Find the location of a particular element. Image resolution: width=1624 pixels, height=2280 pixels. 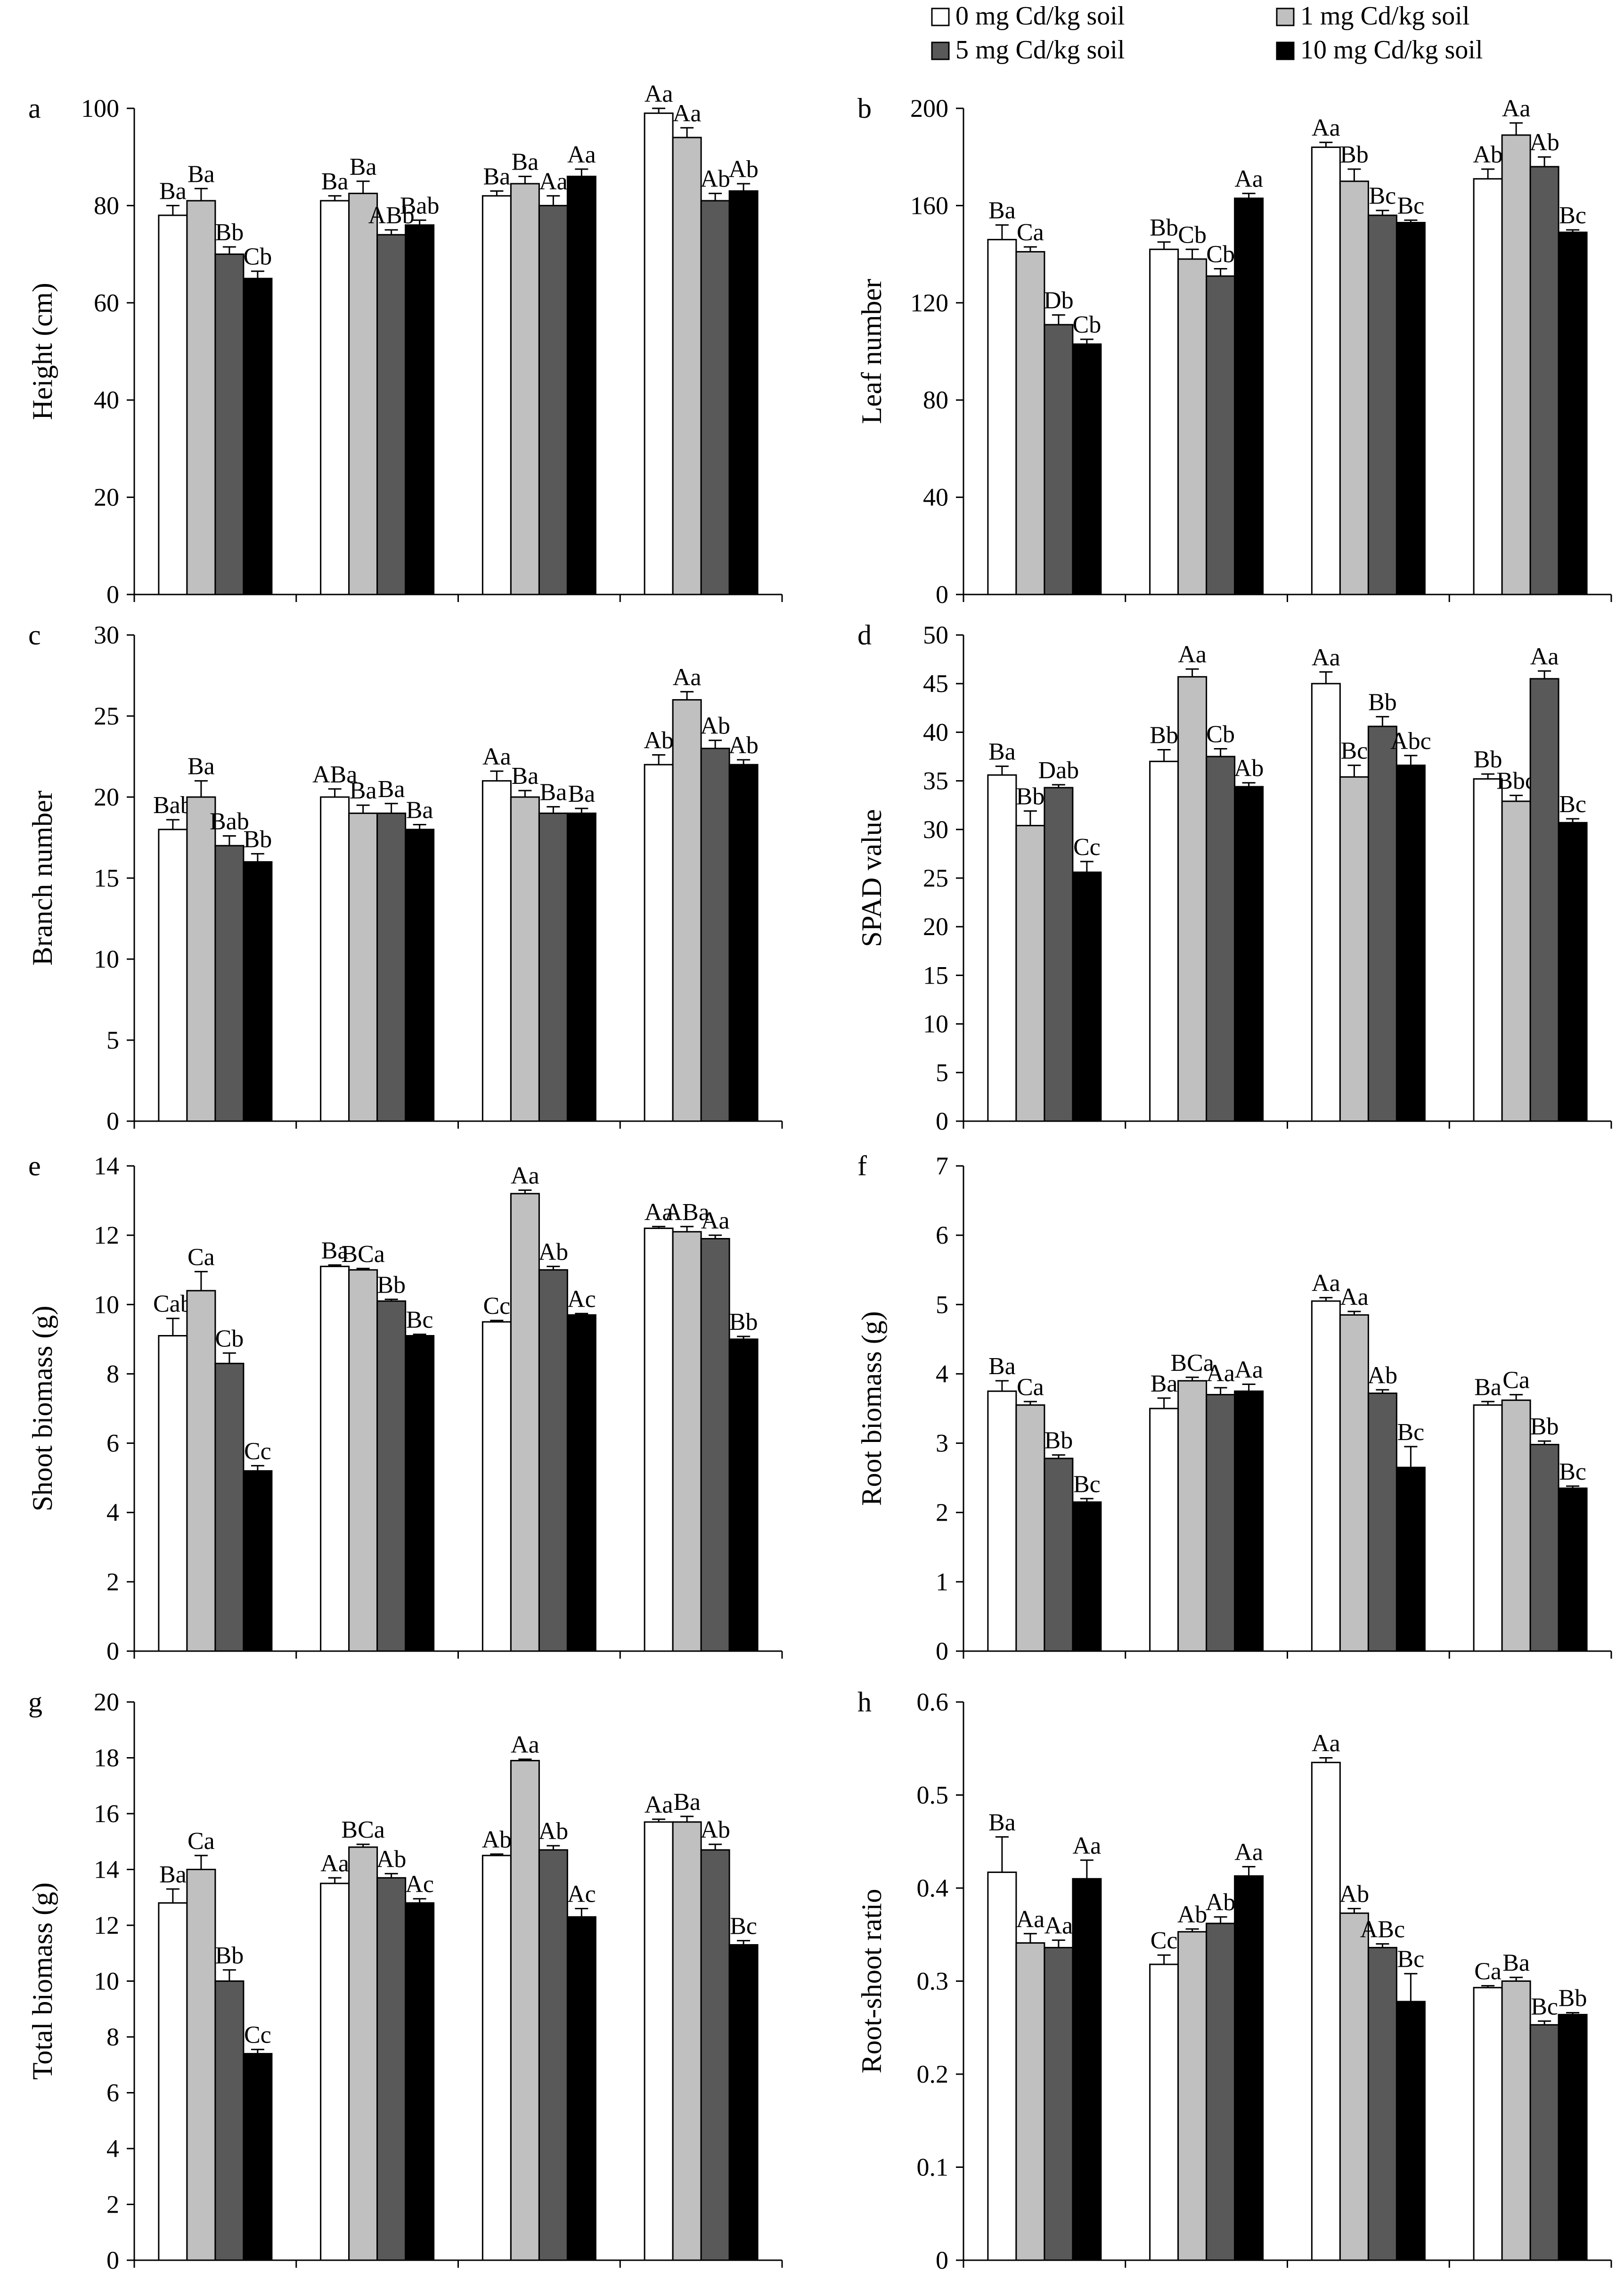

significance-label: Cab is located at coordinates (173, 1304).